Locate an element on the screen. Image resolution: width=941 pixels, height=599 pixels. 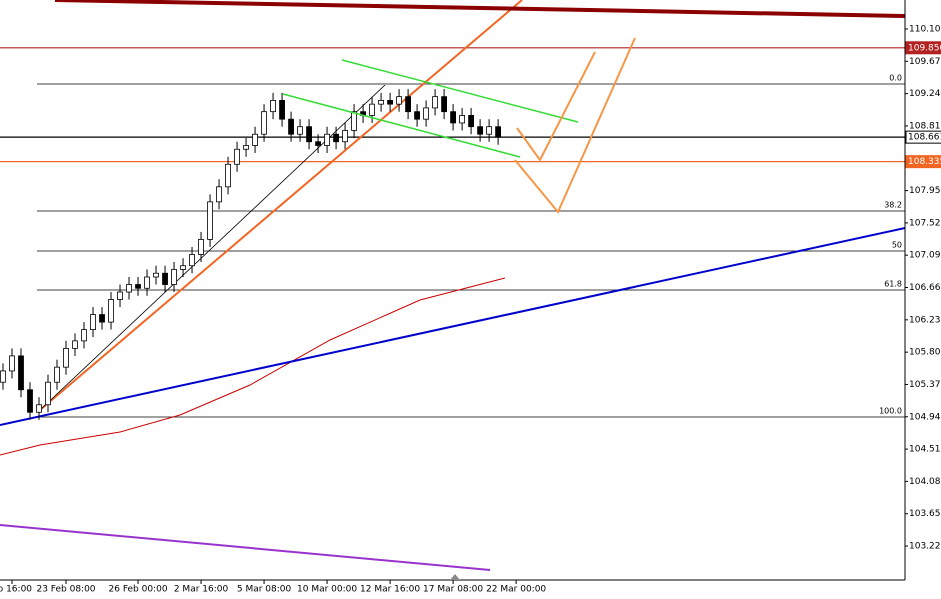
scroll-marker is located at coordinates (455, 577).